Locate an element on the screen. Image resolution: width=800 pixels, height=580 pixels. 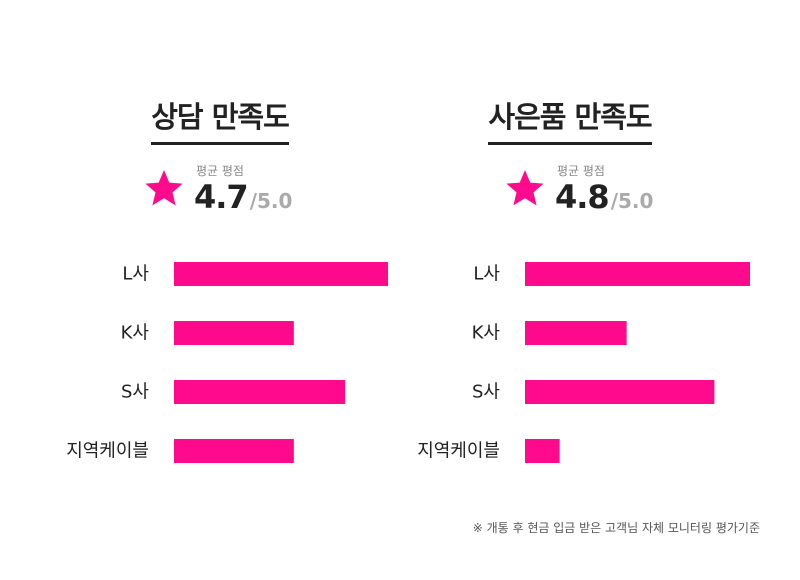
score-value: 4.8/5.0 is located at coordinates (604, 197).